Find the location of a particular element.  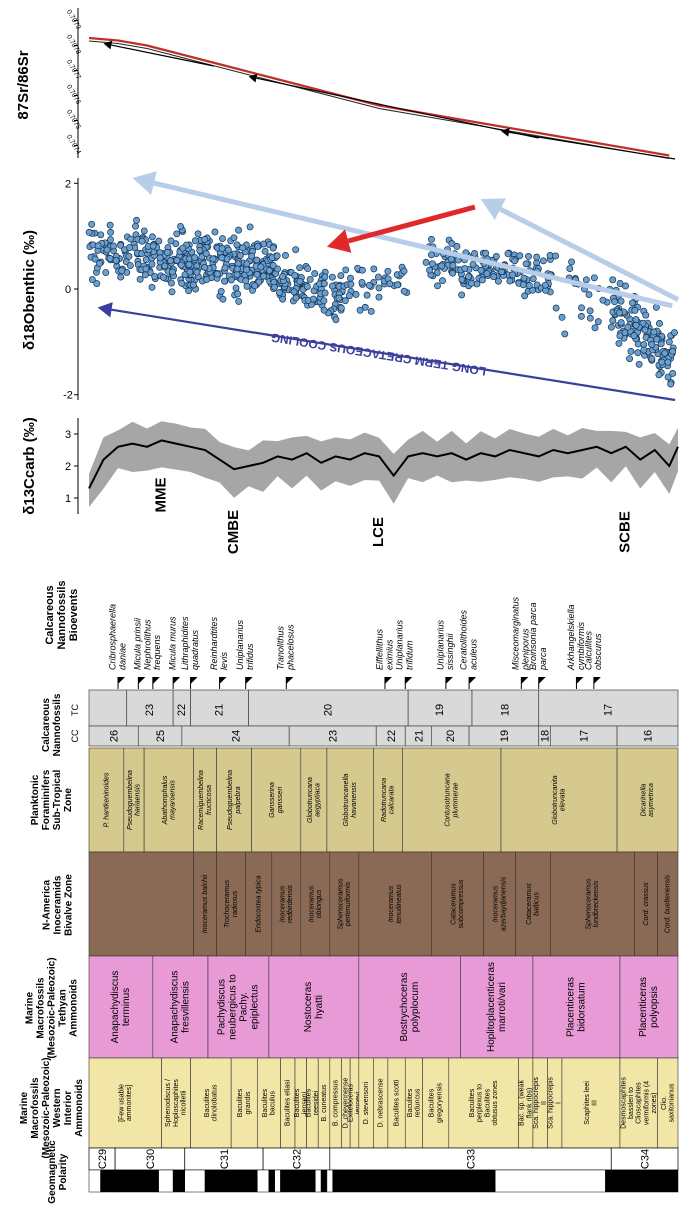

bioevent-label: daniae is located at coordinates (122, 656).